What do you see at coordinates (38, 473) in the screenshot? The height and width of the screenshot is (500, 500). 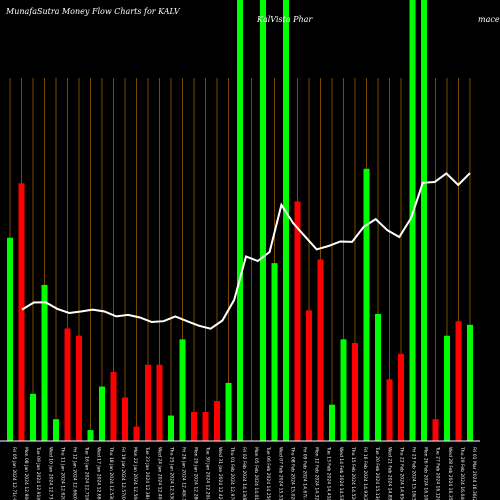 I see `x-tick-label: Tue 09 Jan 2024 12.91(0.08%)` at bounding box center [38, 473].